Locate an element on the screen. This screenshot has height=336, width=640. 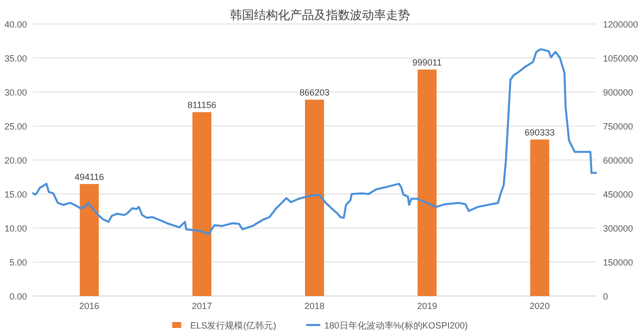
y2-tick-label: 0 is located at coordinates (605, 297).